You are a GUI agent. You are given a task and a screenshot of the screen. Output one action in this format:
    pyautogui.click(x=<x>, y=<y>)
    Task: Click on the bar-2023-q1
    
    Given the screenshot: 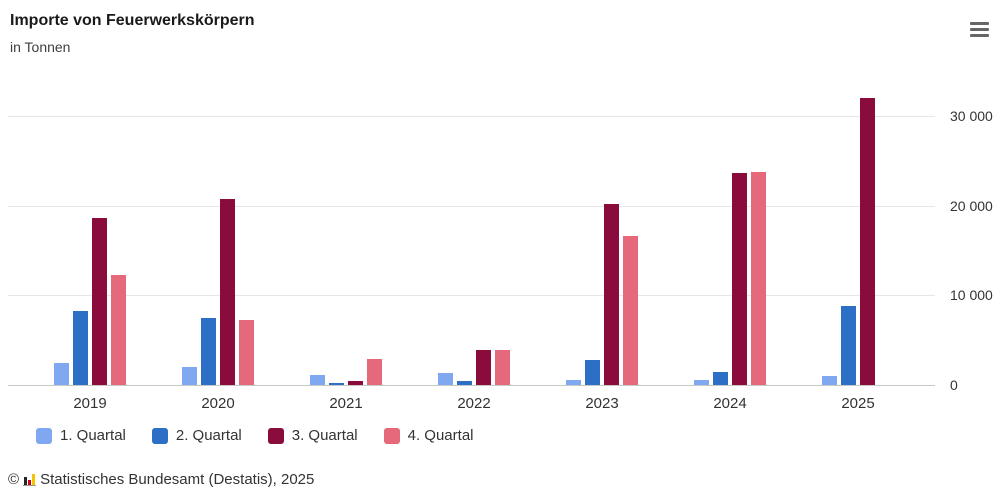 What is the action you would take?
    pyautogui.click(x=573, y=382)
    